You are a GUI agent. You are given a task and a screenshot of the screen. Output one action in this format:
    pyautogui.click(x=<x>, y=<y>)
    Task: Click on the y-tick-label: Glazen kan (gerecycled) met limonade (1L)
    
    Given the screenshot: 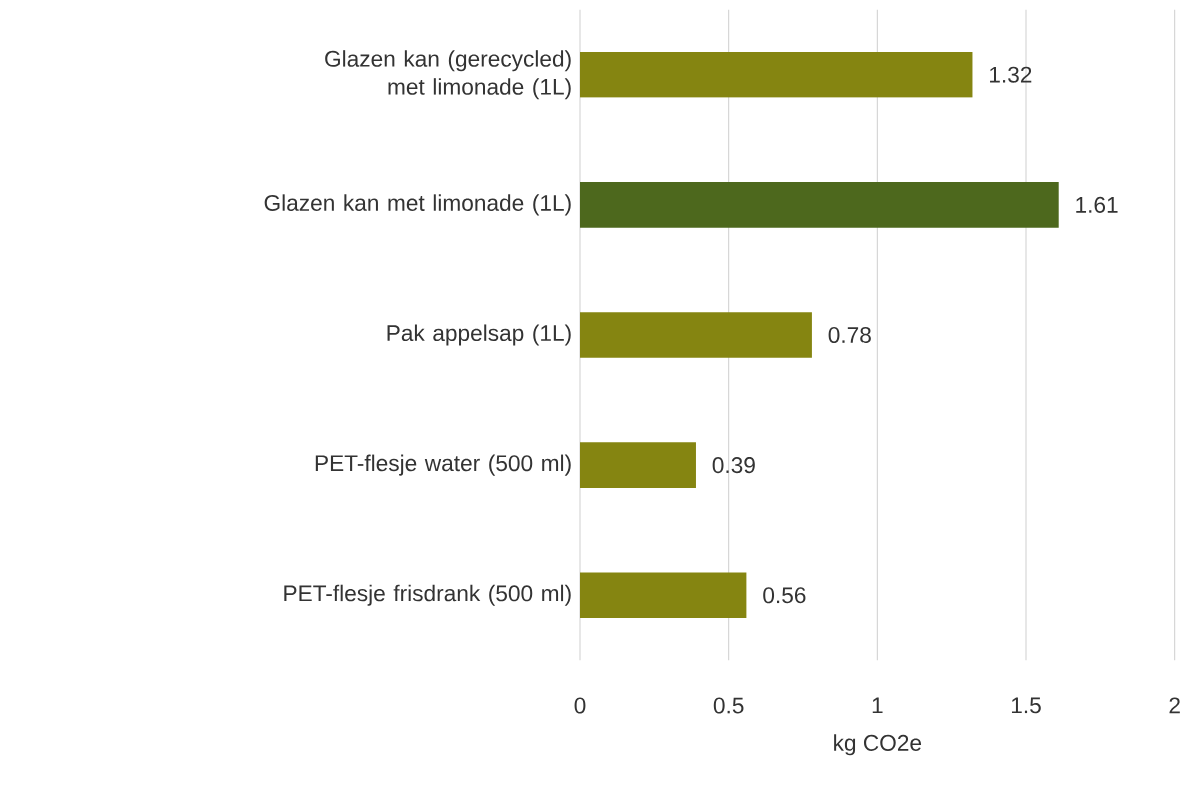 What is the action you would take?
    pyautogui.click(x=448, y=75)
    